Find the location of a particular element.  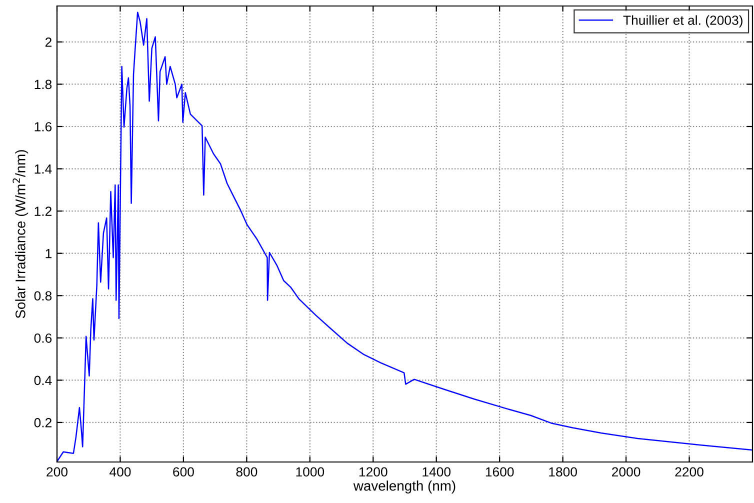

x-tick-label: 400 is located at coordinates (120, 472).